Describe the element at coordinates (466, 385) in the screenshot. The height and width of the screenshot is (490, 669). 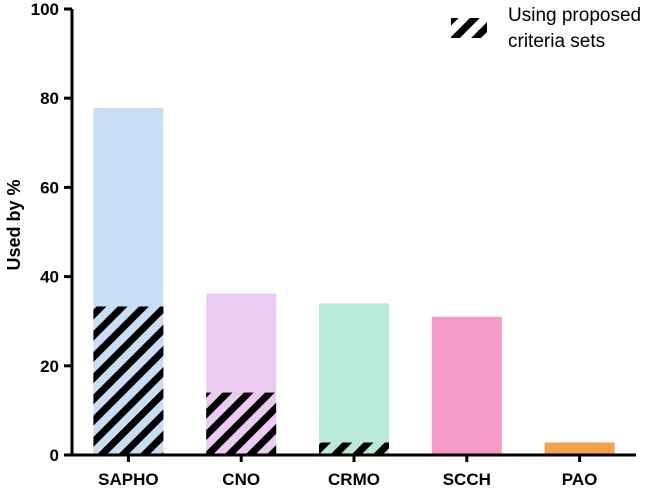
I see `bar-scch` at that location.